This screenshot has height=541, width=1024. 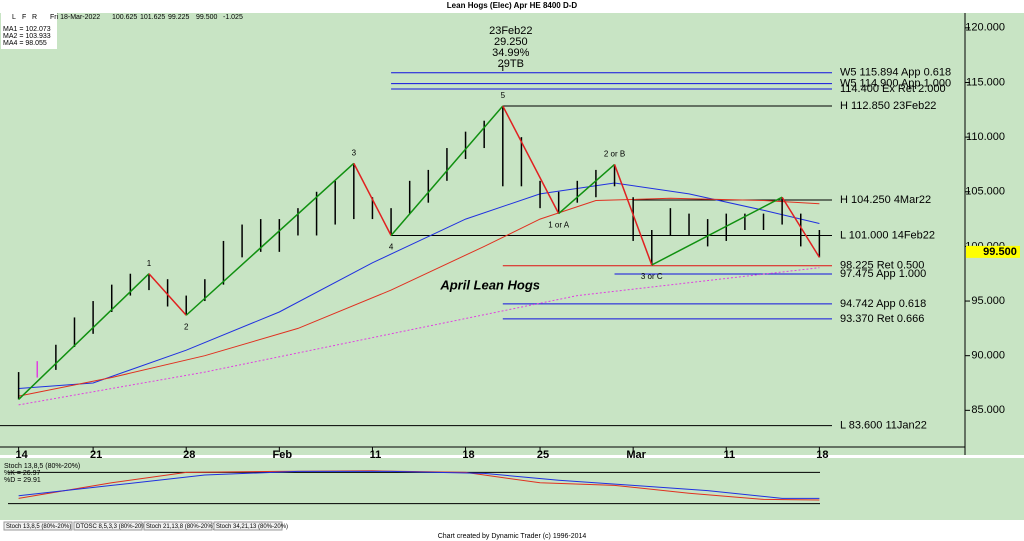 I want to click on level-label: 94.742 App 0.618, so click(x=883, y=304).